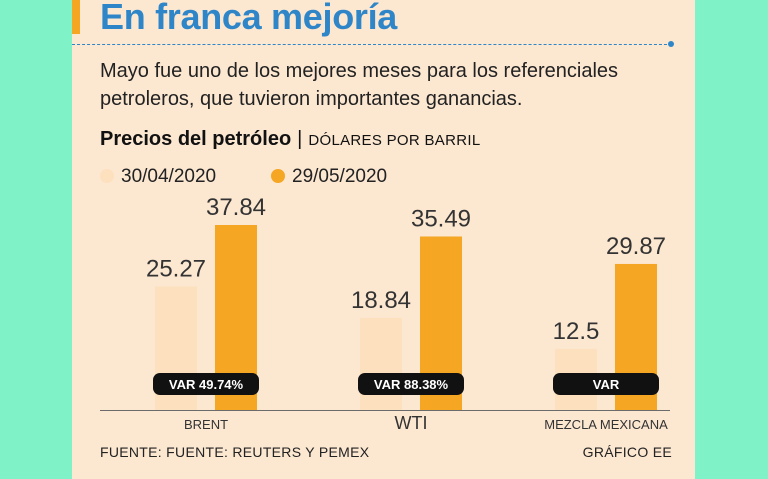  I want to click on chart-heading: Precios del petróleo | DÓLARES POR BARRIL, so click(290, 139).